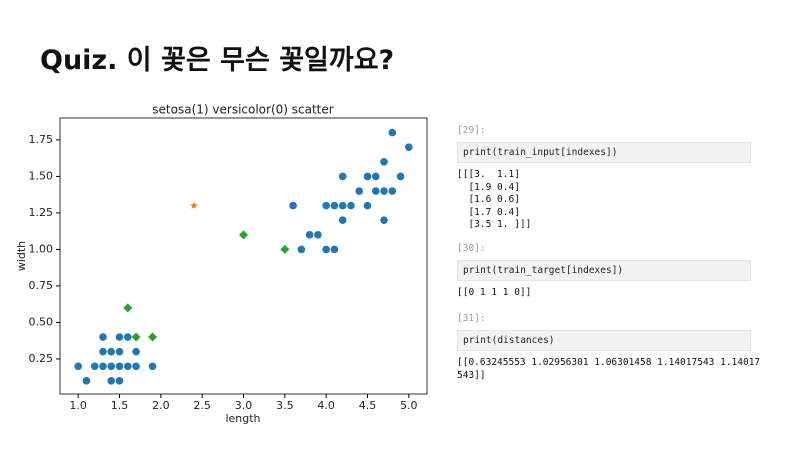 This screenshot has width=800, height=450. Describe the element at coordinates (471, 130) in the screenshot. I see `cell-prompt: [29]:` at that location.